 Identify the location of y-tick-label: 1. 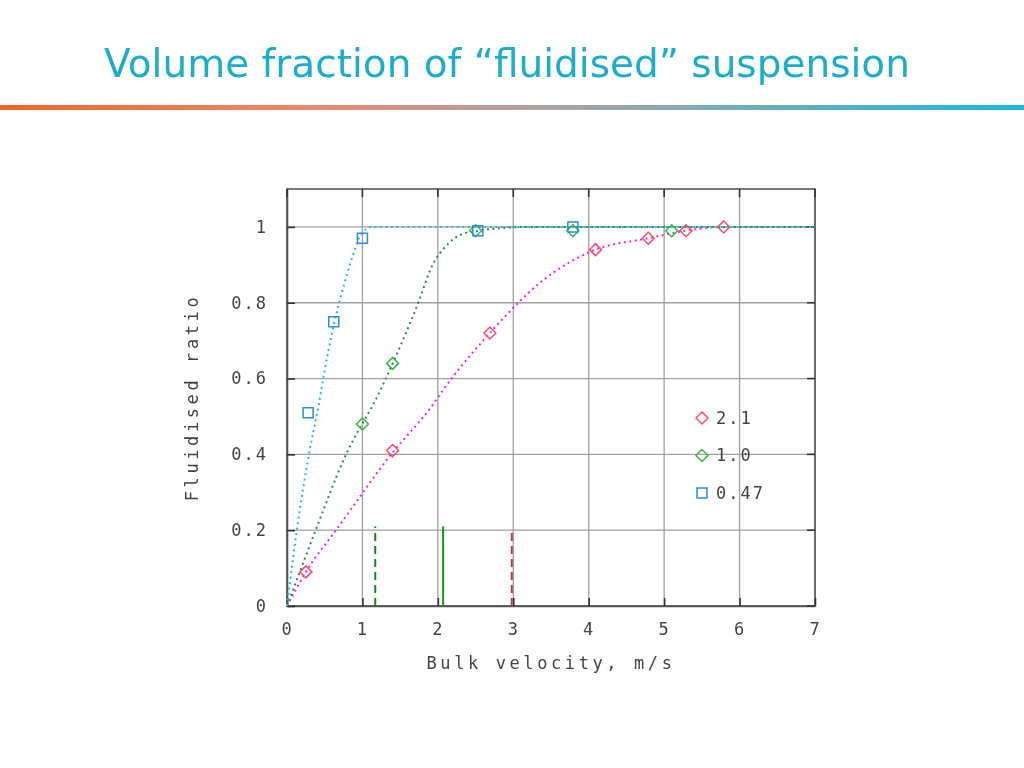
(261, 226).